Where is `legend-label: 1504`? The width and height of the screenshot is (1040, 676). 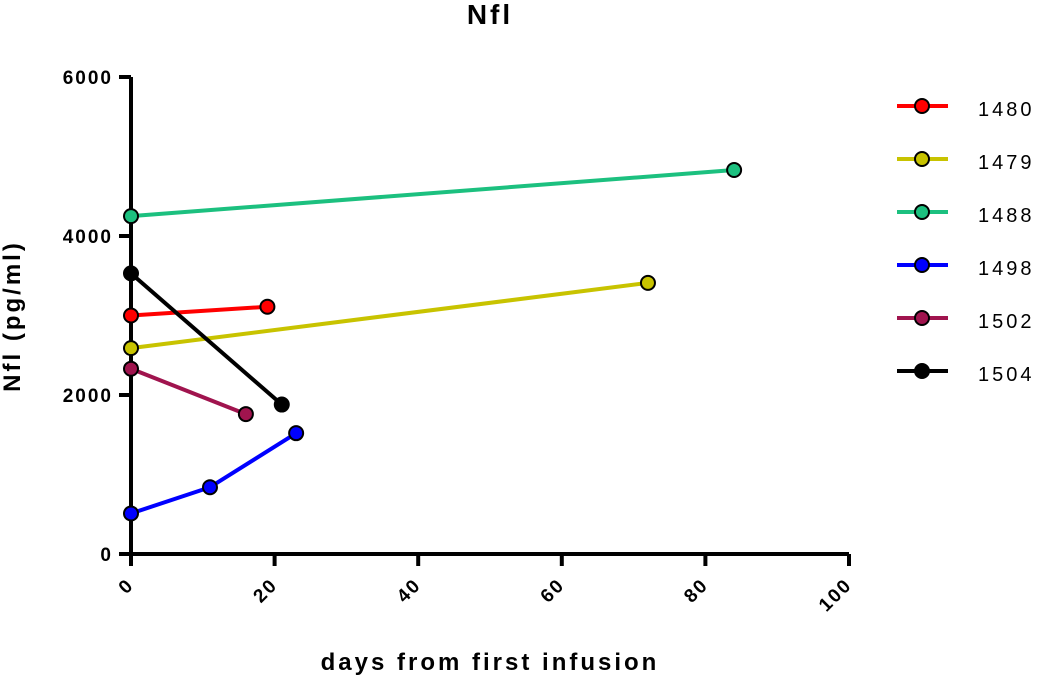
legend-label: 1504 is located at coordinates (1006, 375).